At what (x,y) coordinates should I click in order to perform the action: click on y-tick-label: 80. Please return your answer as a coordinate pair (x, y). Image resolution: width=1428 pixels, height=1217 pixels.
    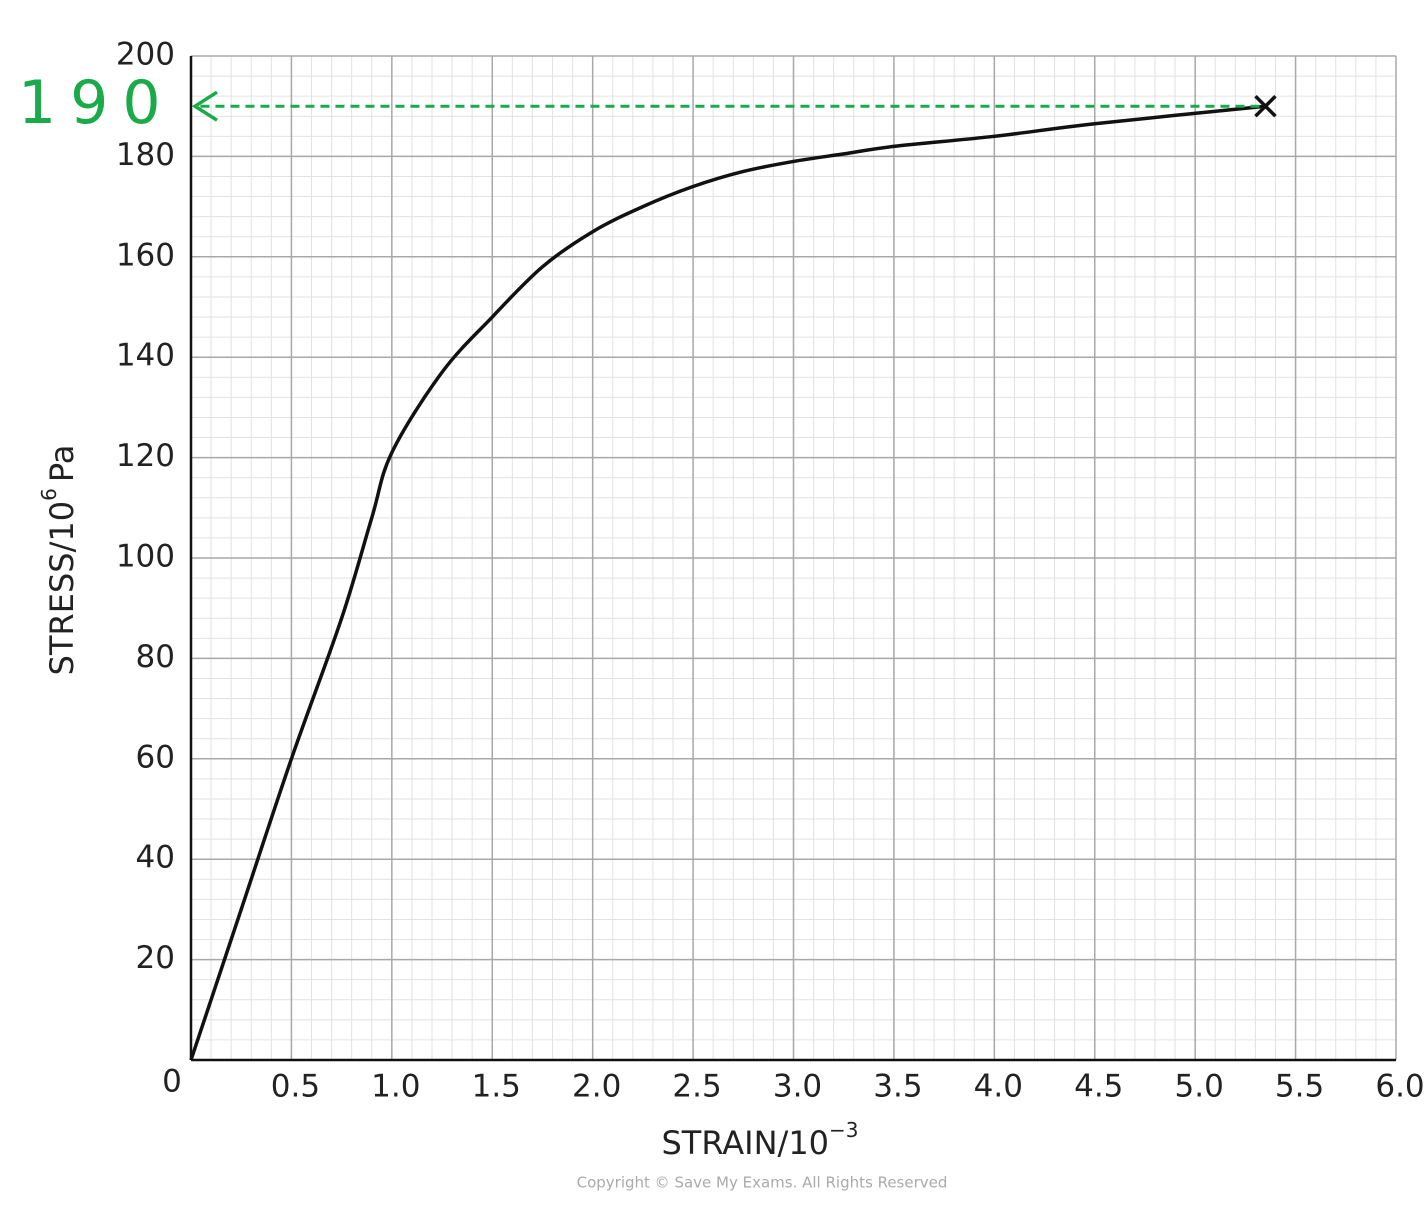
    Looking at the image, I should click on (155, 657).